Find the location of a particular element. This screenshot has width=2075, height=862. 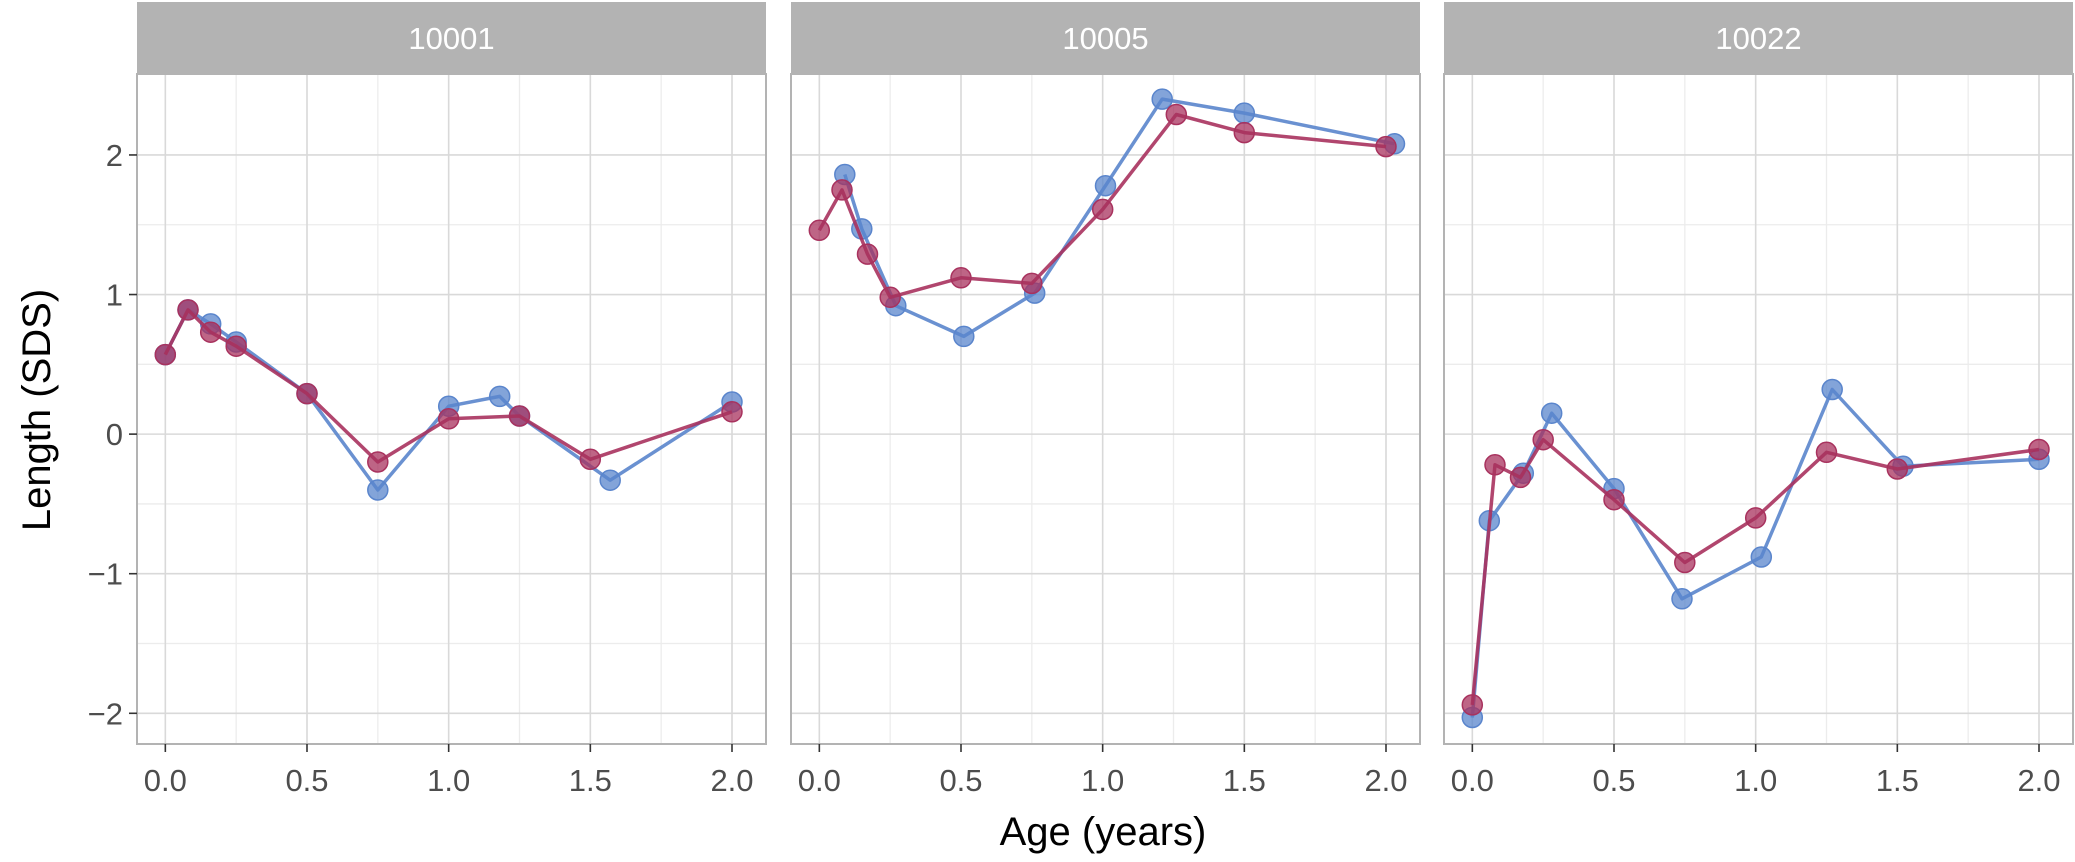

y-tick-label: 2 is located at coordinates (114, 155).